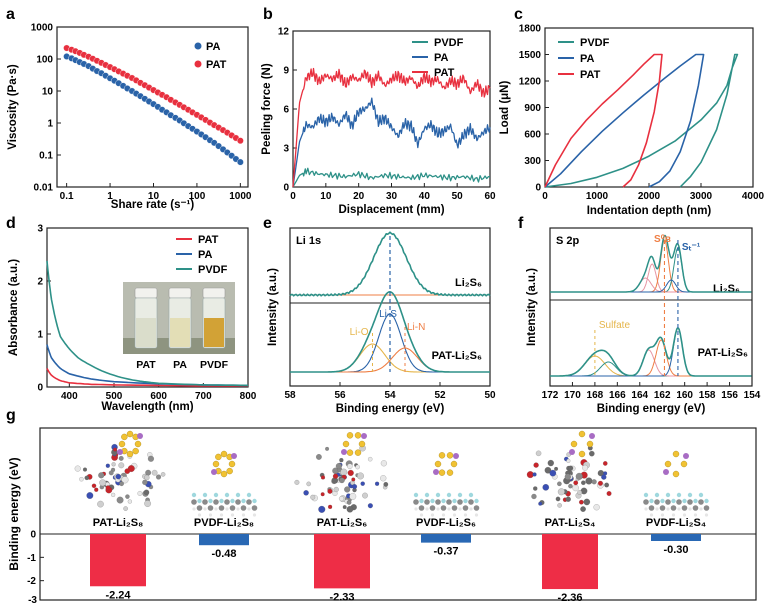 This screenshot has width=765, height=612. Describe the element at coordinates (118, 523) in the screenshot. I see `g-category-label: PAT-Li₂S₈` at that location.